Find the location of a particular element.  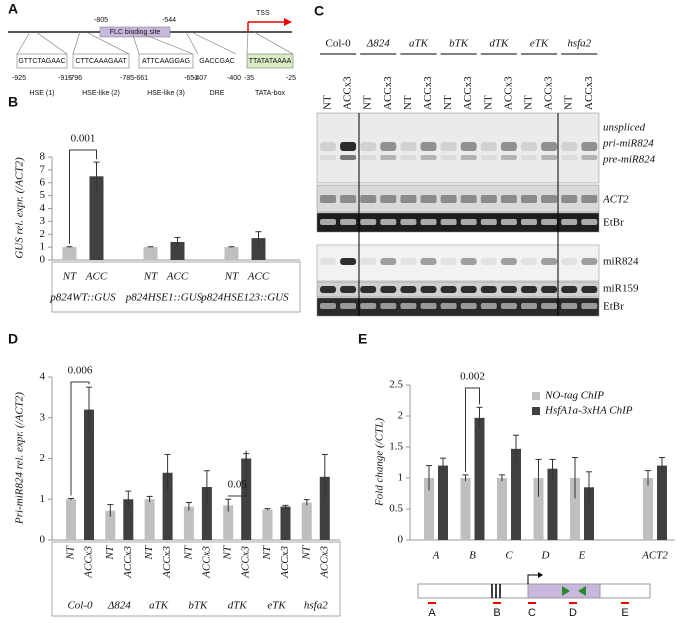

map-label: E is located at coordinates (624, 613).